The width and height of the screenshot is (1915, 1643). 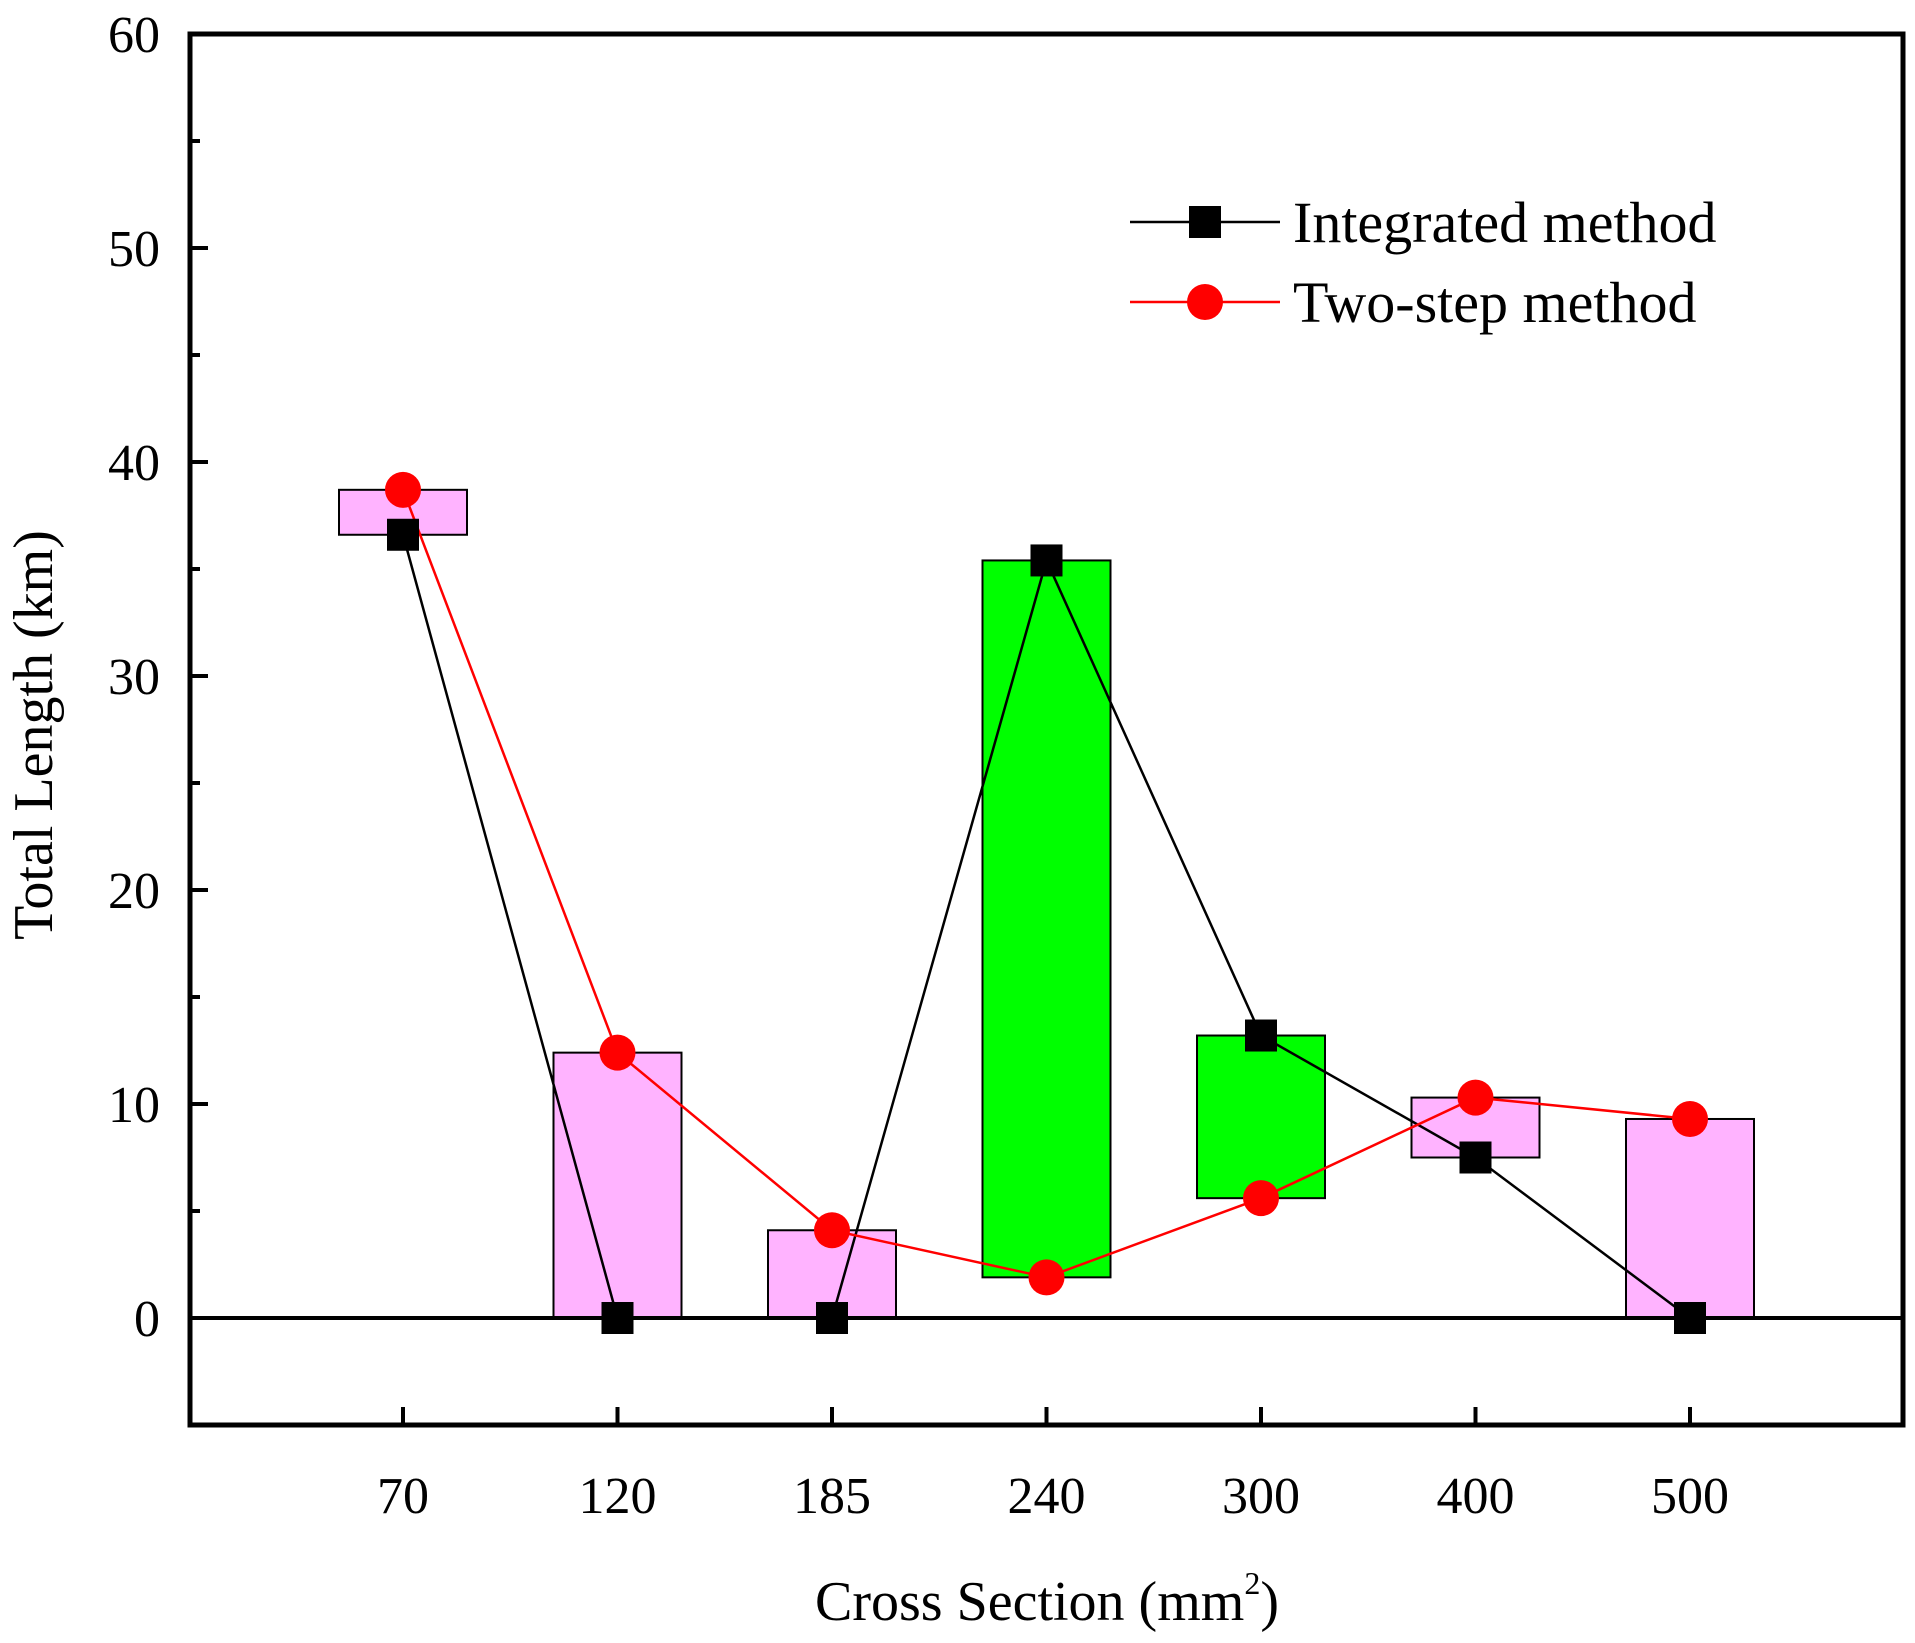 I want to click on x-tick-label-120: 120, so click(x=618, y=1496).